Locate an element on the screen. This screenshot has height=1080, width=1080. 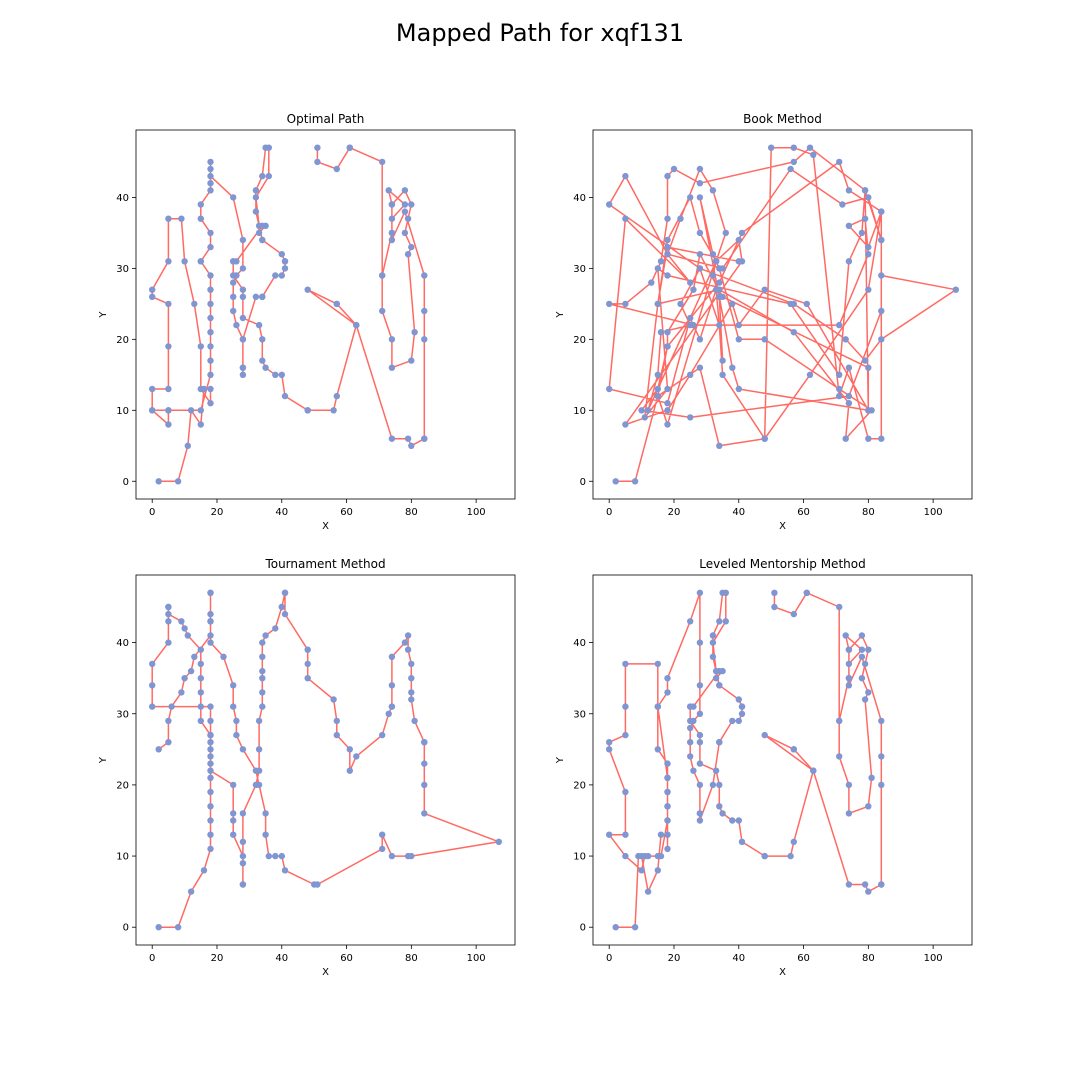
y-tick-label: 30 is located at coordinates (122, 269).